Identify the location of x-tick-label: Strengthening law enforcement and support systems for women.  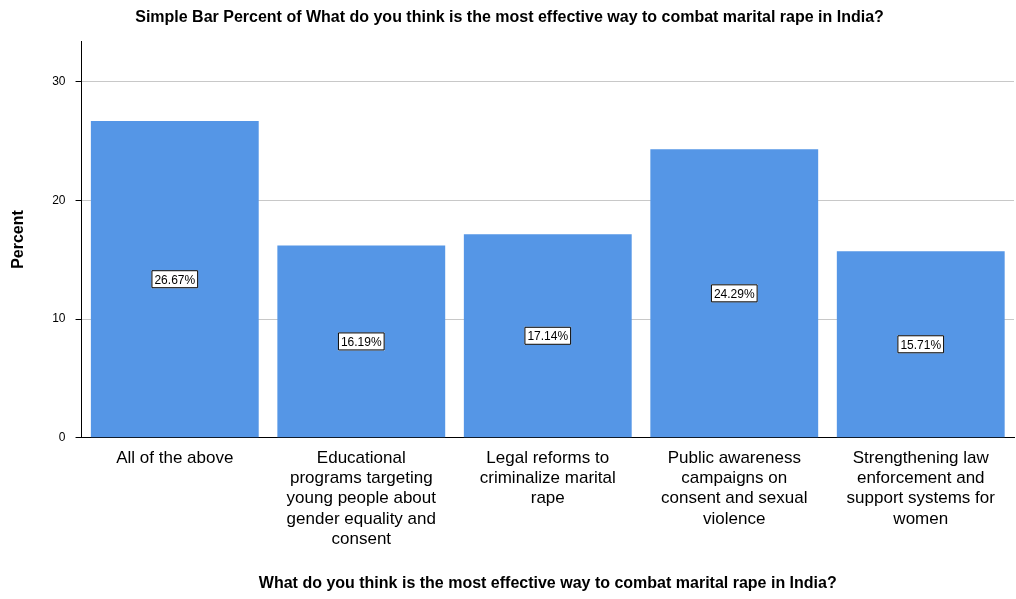
(921, 487).